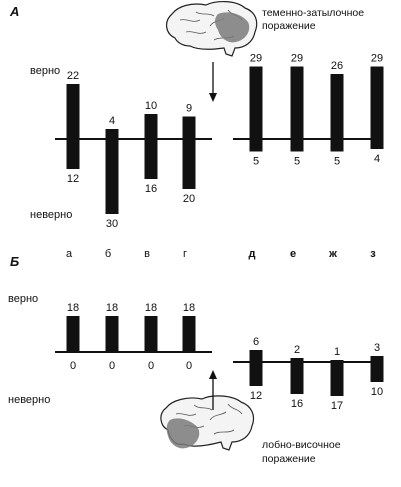 This screenshot has height=487, width=401. Describe the element at coordinates (112, 121) in the screenshot. I see `panel-a-value-correct-2: 4` at that location.